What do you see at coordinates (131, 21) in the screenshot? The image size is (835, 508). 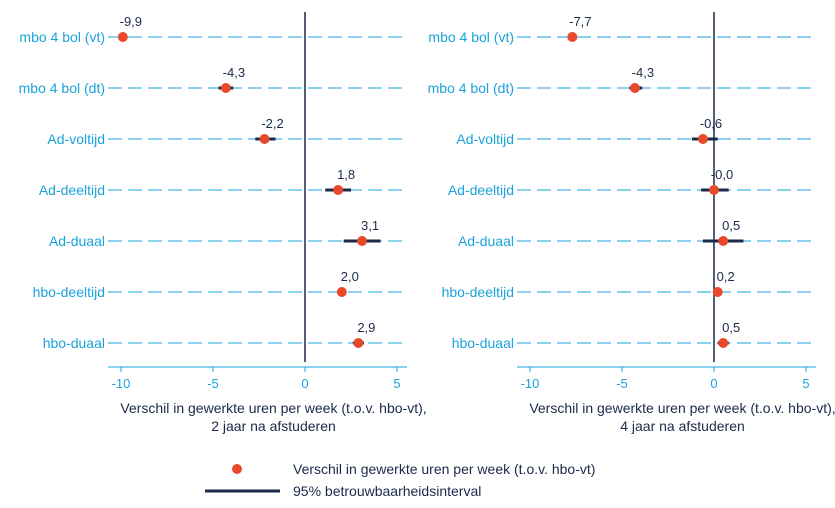 I see `data-label: -9,9` at bounding box center [131, 21].